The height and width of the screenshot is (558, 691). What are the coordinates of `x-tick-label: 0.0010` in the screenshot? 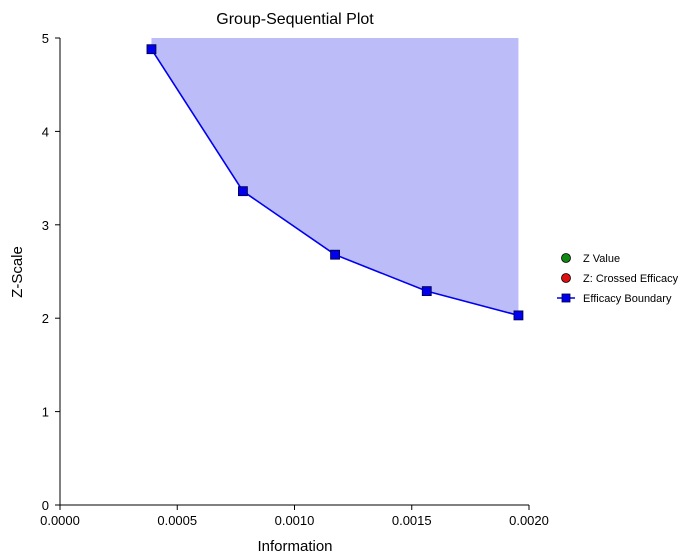 It's located at (295, 520).